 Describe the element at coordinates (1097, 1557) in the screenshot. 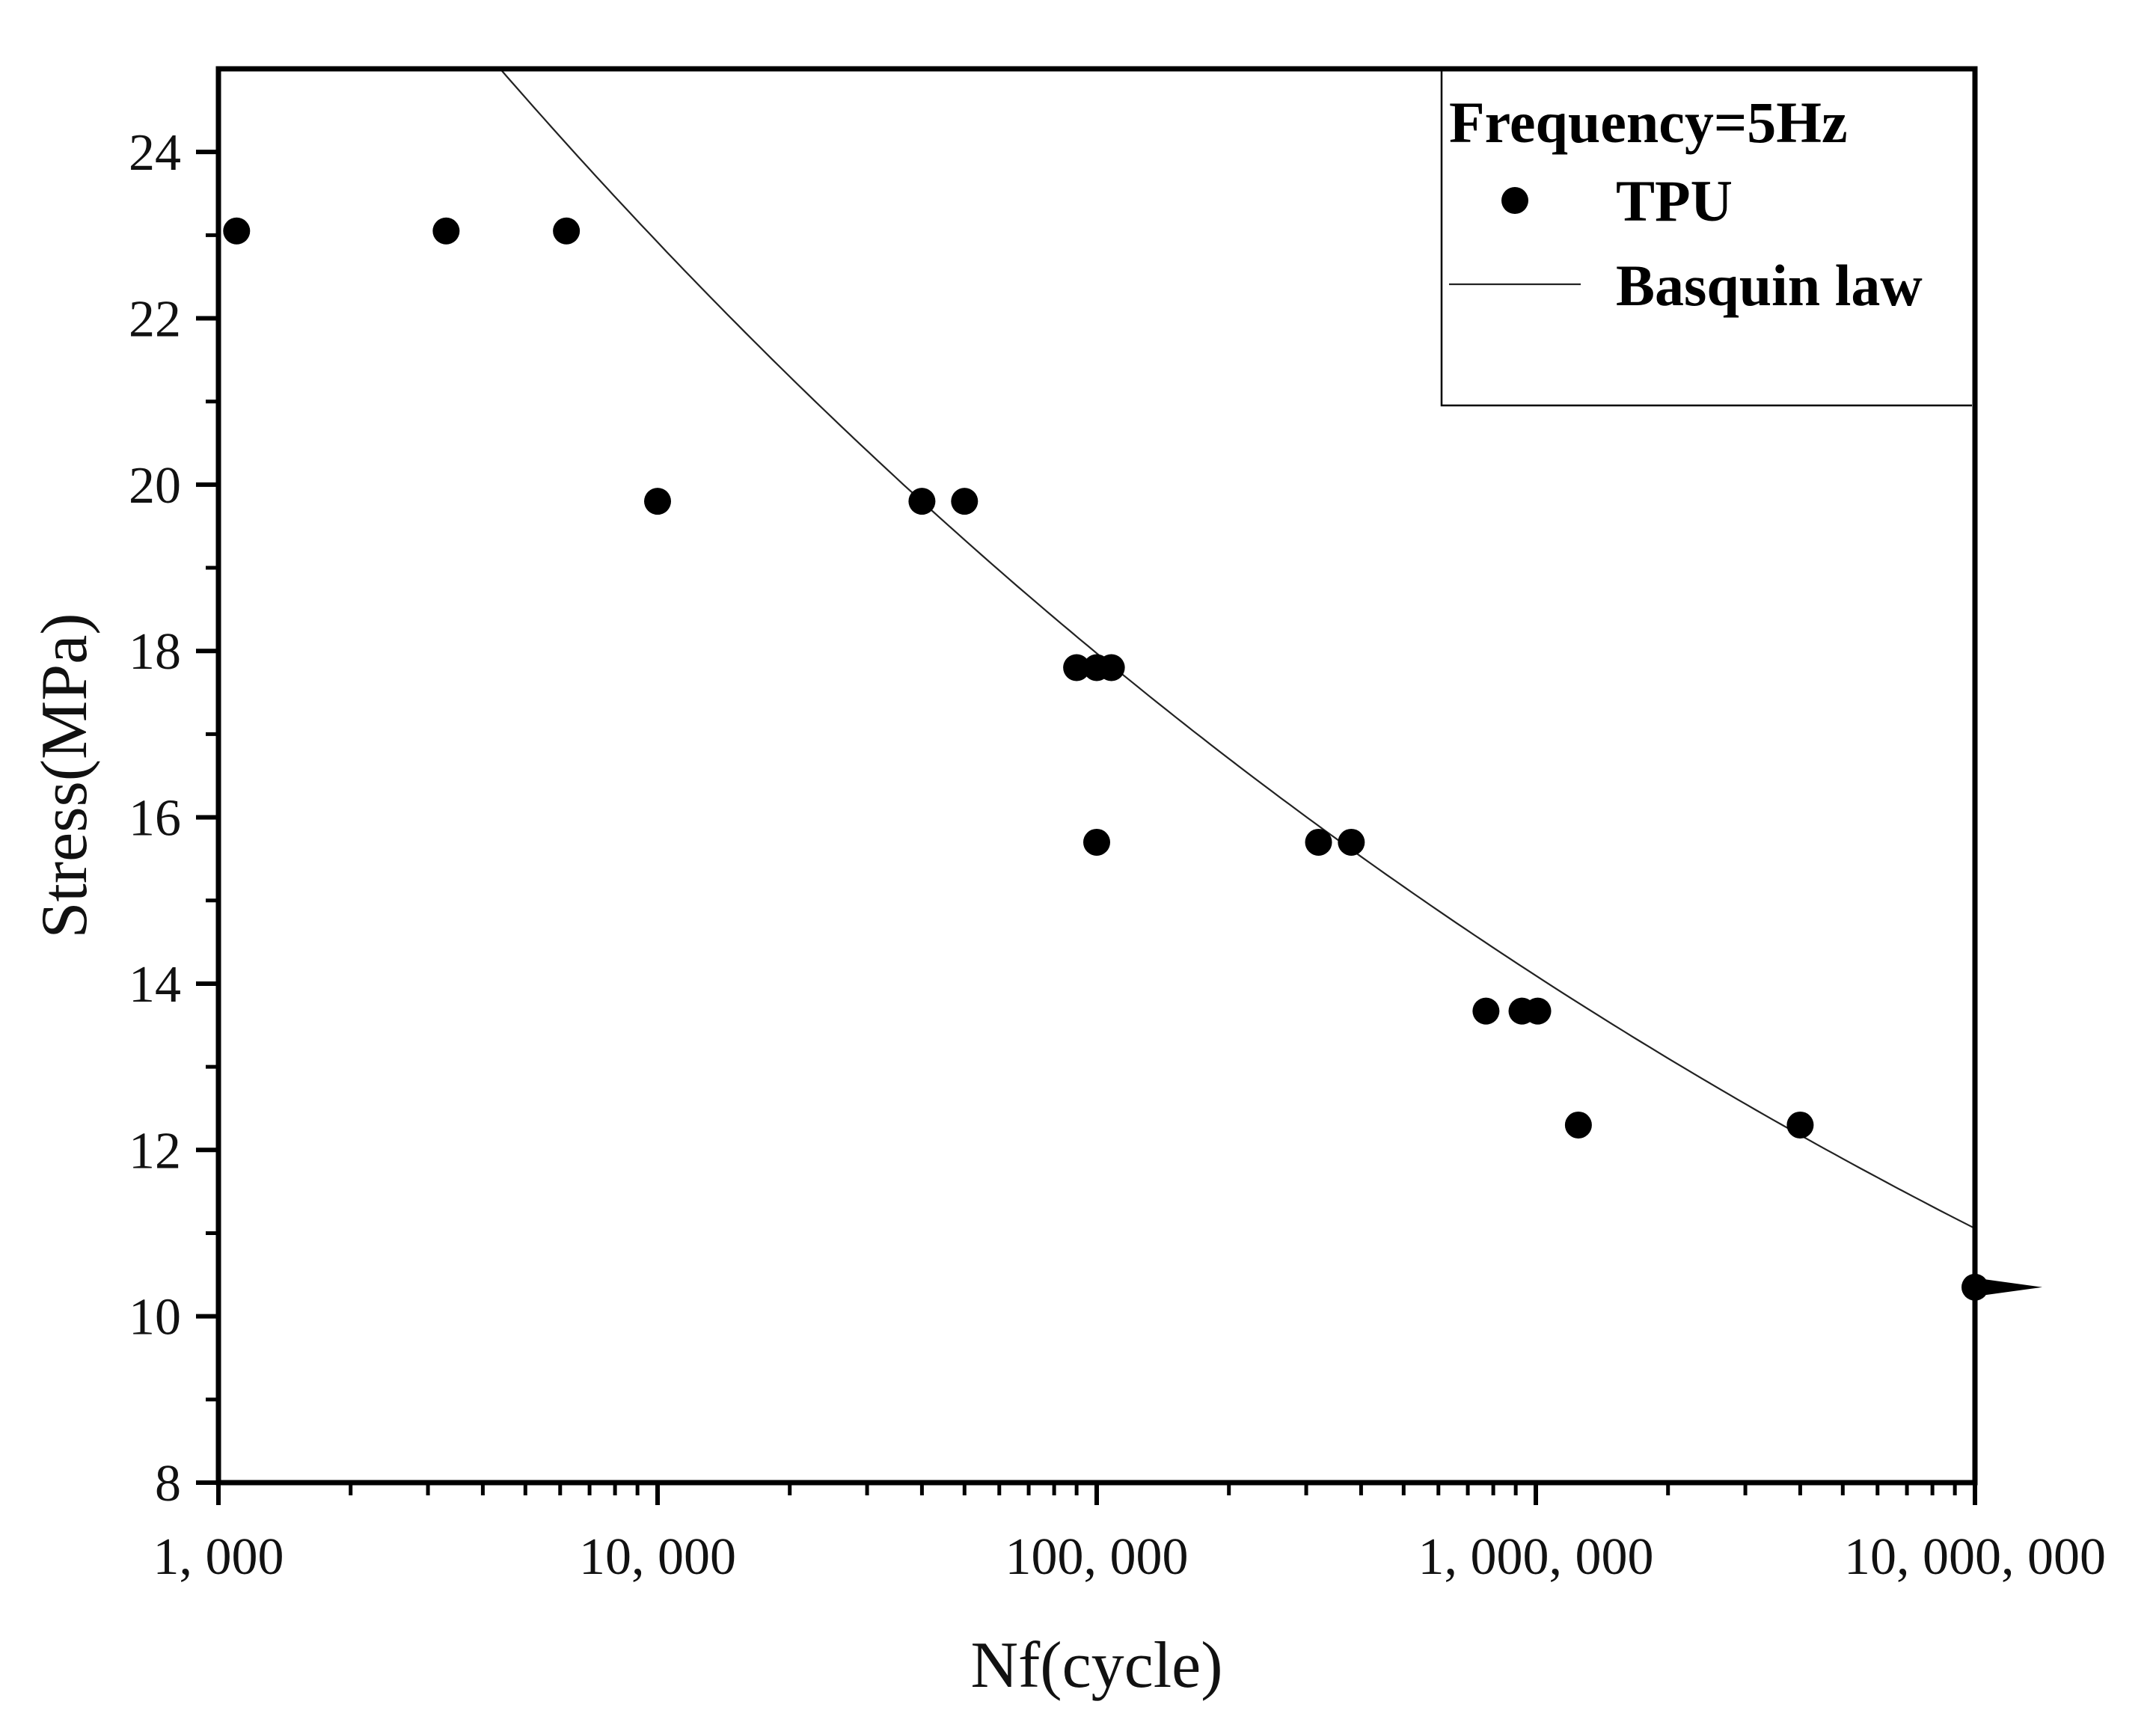

I see `x-tick-label: 100, 000` at that location.